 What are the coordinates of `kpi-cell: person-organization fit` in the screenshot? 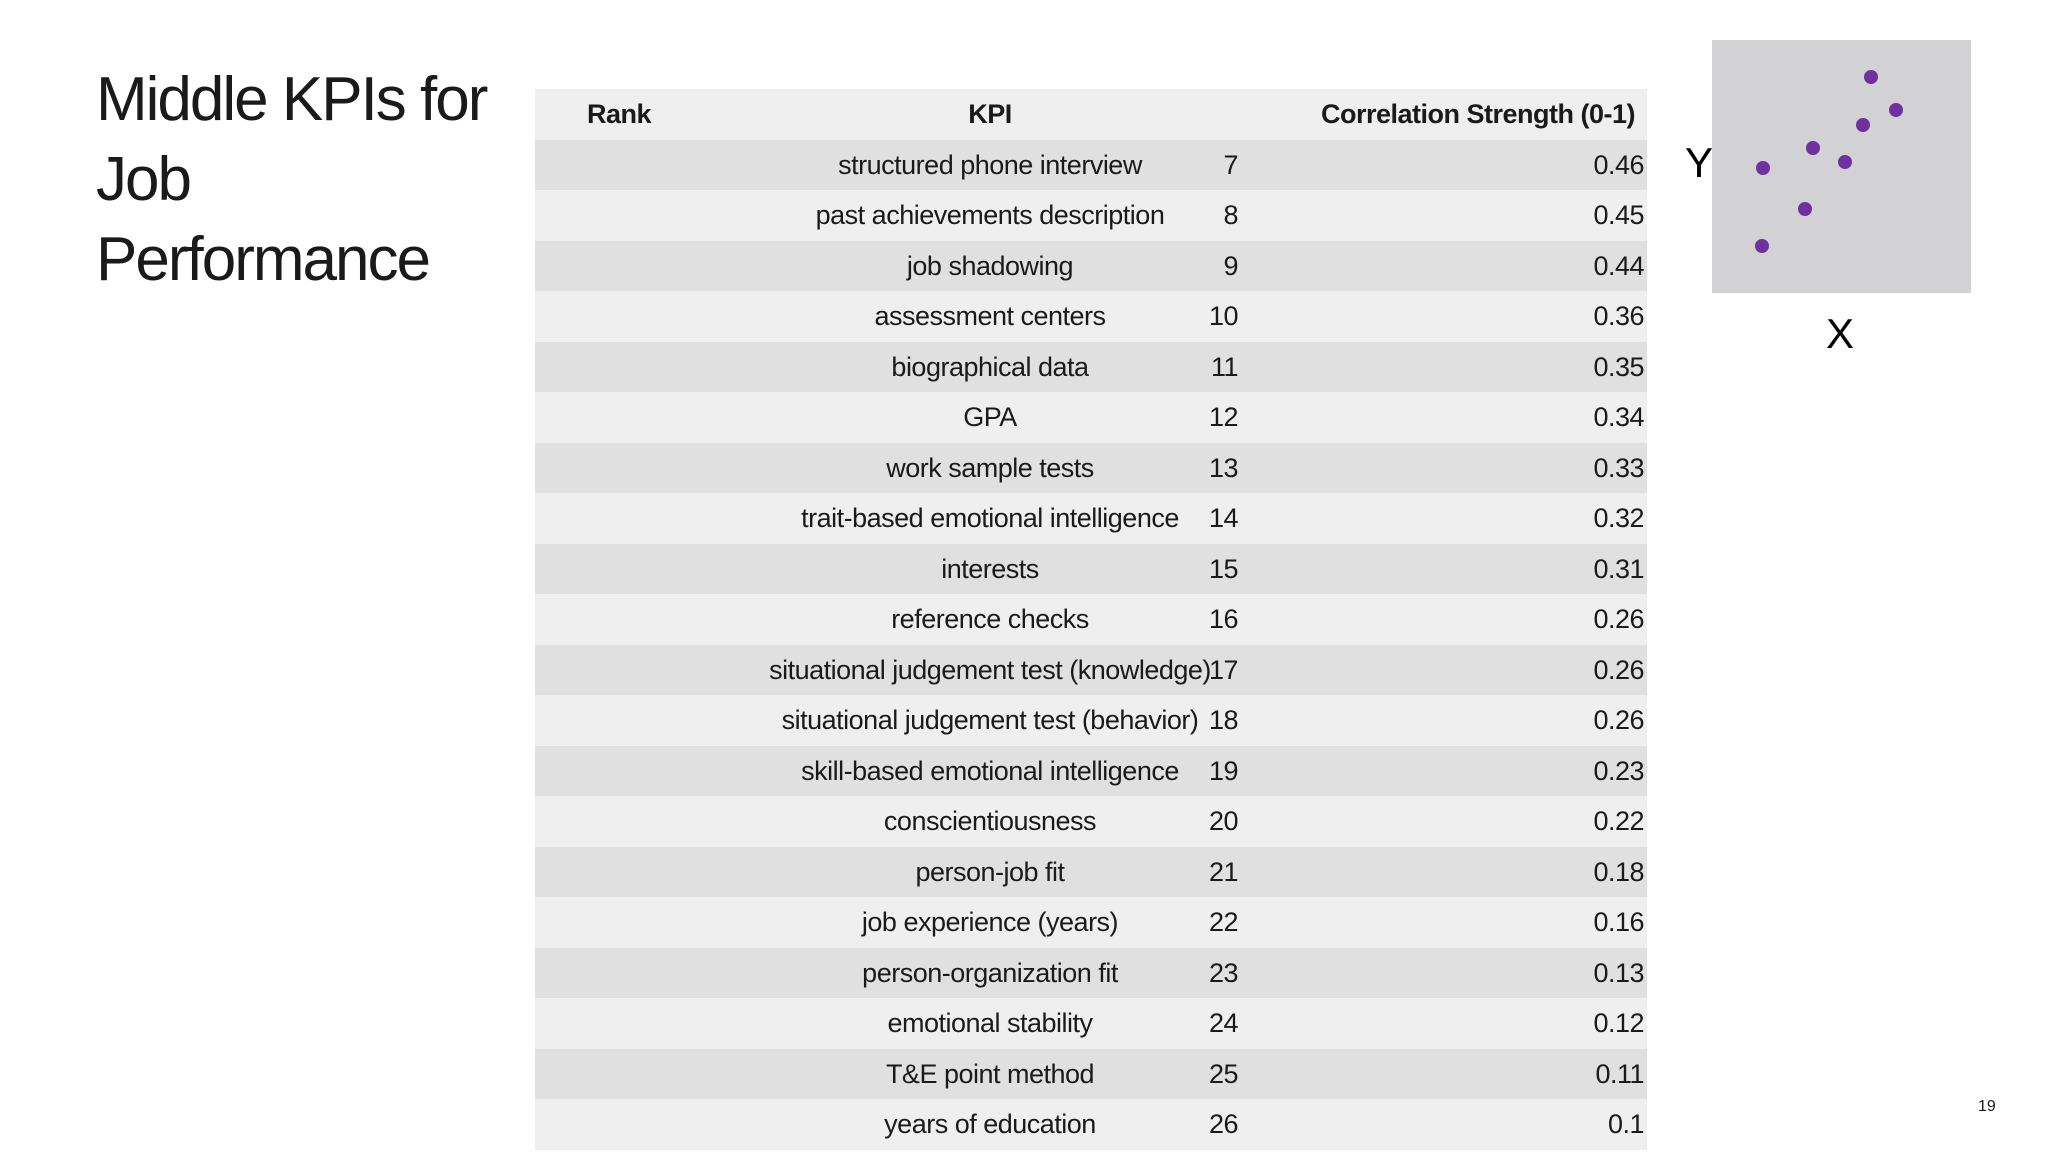 It's located at (990, 972).